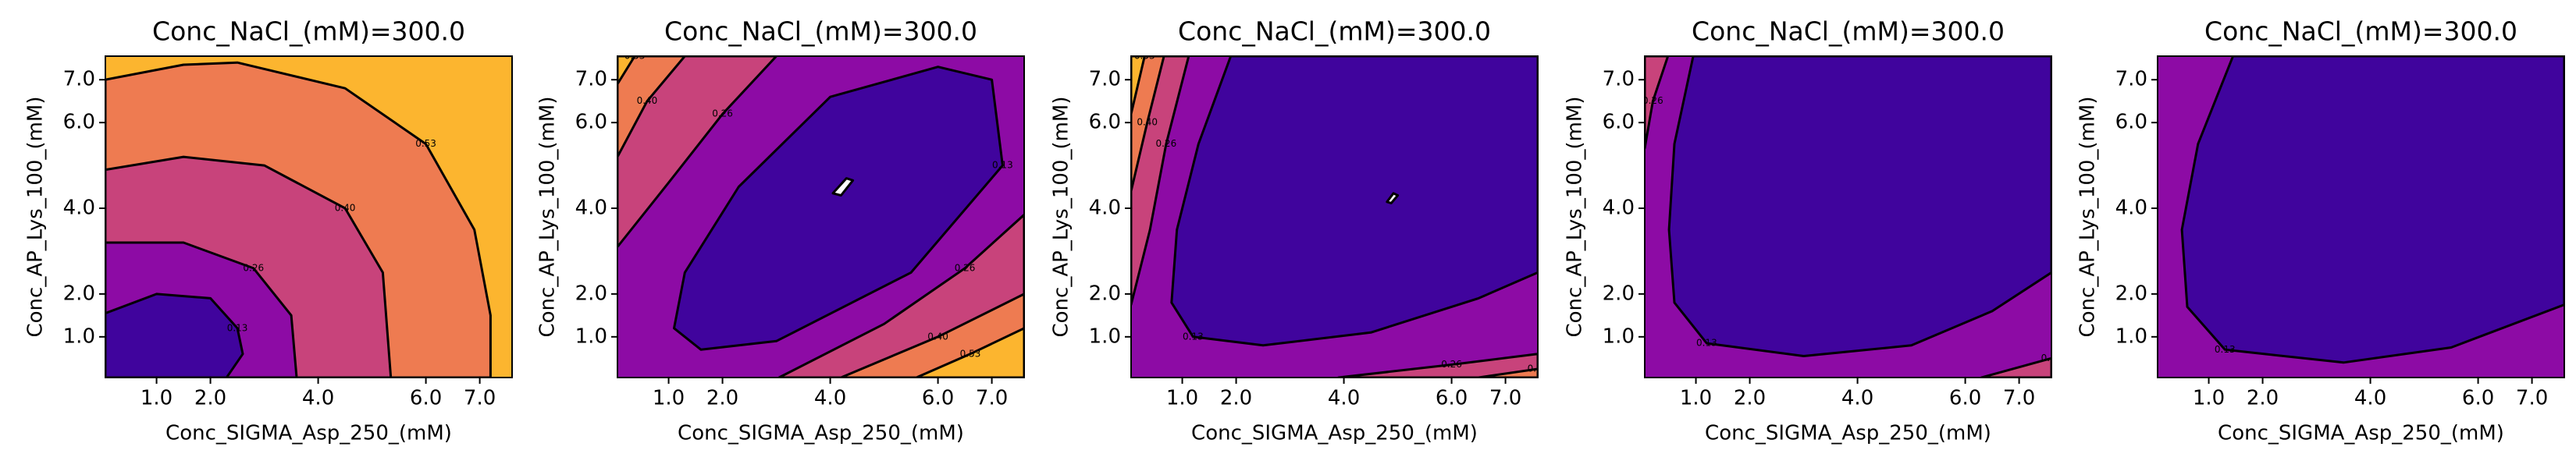 This screenshot has height=468, width=2576. I want to click on plot-area: 0.26 0.40 0.53 0.26 0.40 0.53 0.13, so click(820, 214).